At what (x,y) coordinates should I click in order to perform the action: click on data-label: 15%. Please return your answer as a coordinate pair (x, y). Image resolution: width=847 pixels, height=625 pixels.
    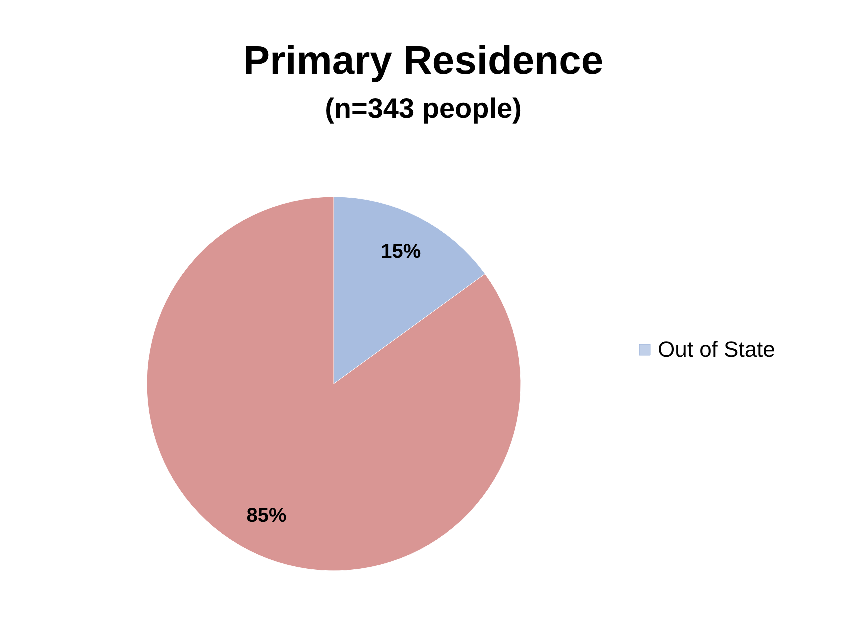
    Looking at the image, I should click on (401, 252).